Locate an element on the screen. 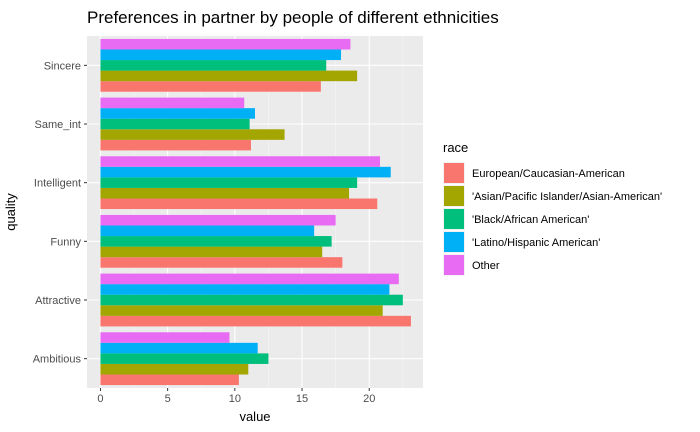 Image resolution: width=700 pixels, height=432 pixels. x-tick-label: 10 is located at coordinates (235, 399).